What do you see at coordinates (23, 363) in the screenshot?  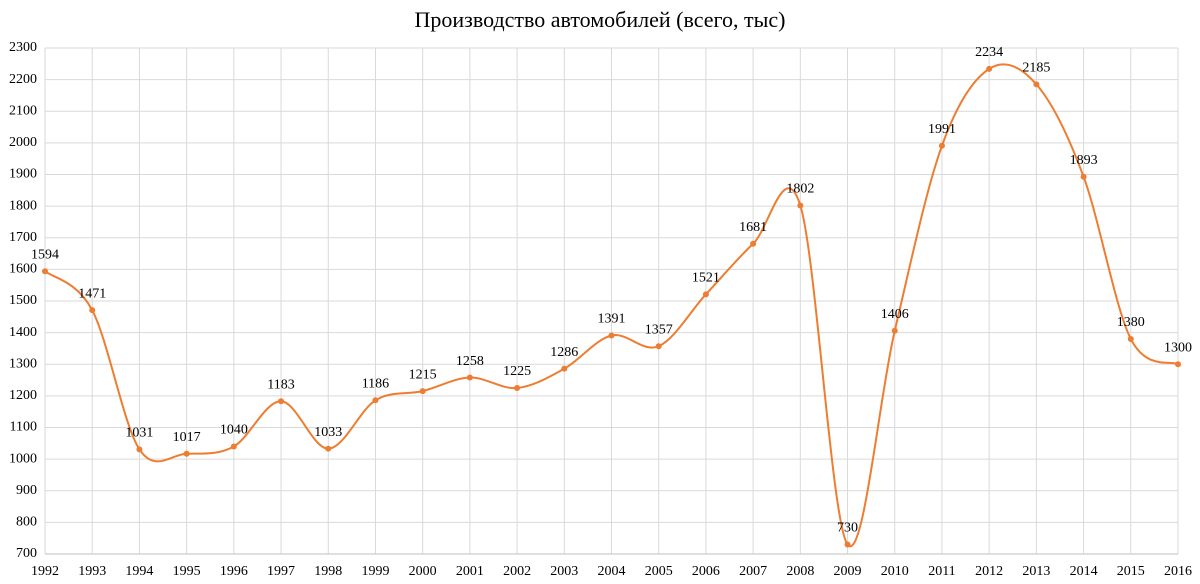 I see `y-tick-label: 1300` at bounding box center [23, 363].